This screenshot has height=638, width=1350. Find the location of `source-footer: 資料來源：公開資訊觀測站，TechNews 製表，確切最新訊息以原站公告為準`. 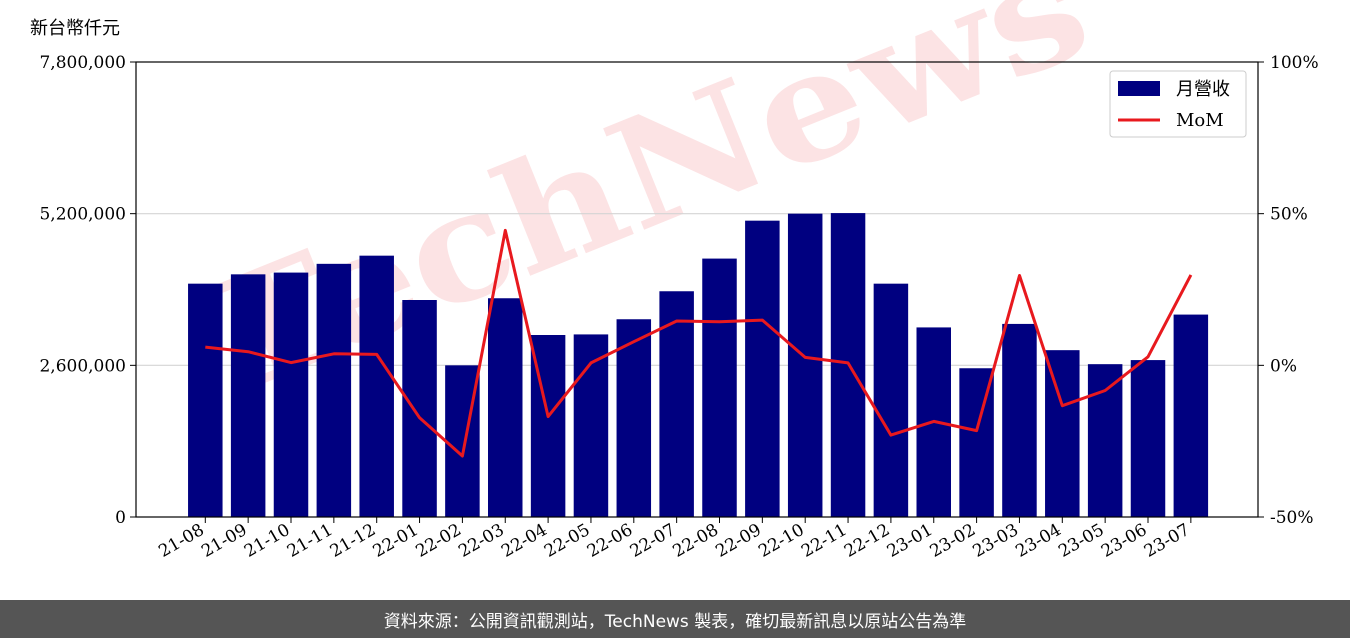

source-footer: 資料來源：公開資訊觀測站，TechNews 製表，確切最新訊息以原站公告為準 is located at coordinates (675, 619).